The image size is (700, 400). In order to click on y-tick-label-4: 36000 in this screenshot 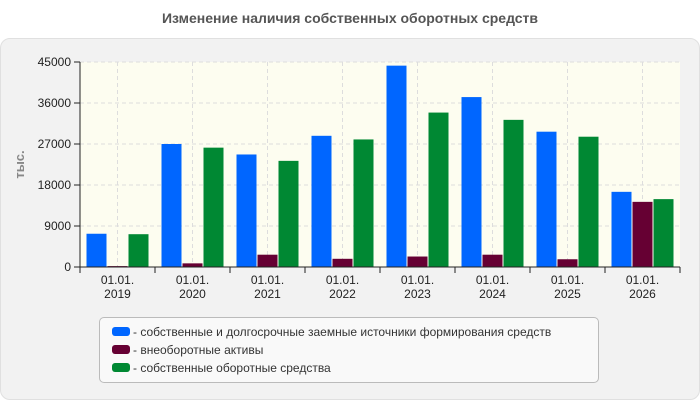, I will do `click(55, 103)`.